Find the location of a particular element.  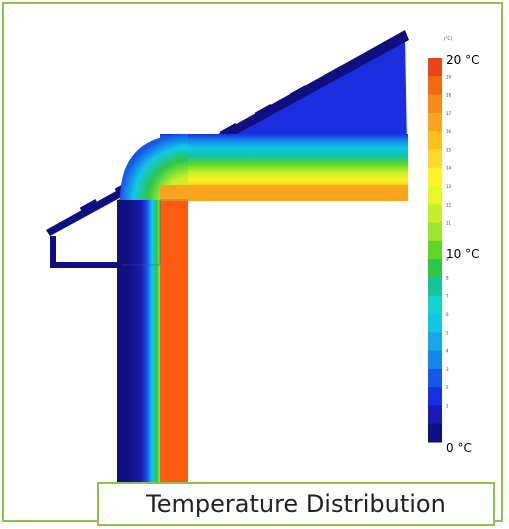

inner-warm-ceiling is located at coordinates (284, 193).